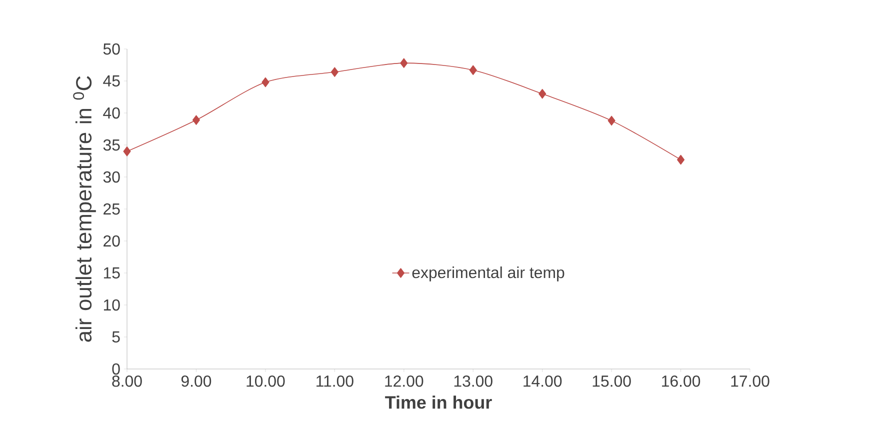  I want to click on y-tick-label: 0, so click(116, 369).